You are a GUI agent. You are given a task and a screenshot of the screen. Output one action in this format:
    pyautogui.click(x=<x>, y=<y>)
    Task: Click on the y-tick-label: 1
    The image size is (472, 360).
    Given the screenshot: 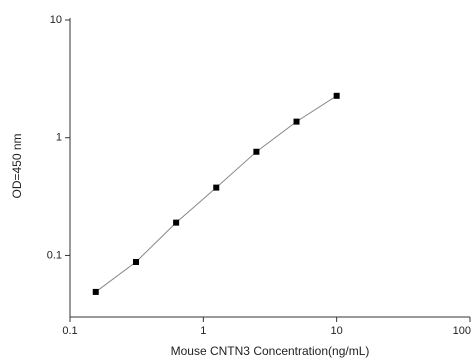 What is the action you would take?
    pyautogui.click(x=59, y=138)
    